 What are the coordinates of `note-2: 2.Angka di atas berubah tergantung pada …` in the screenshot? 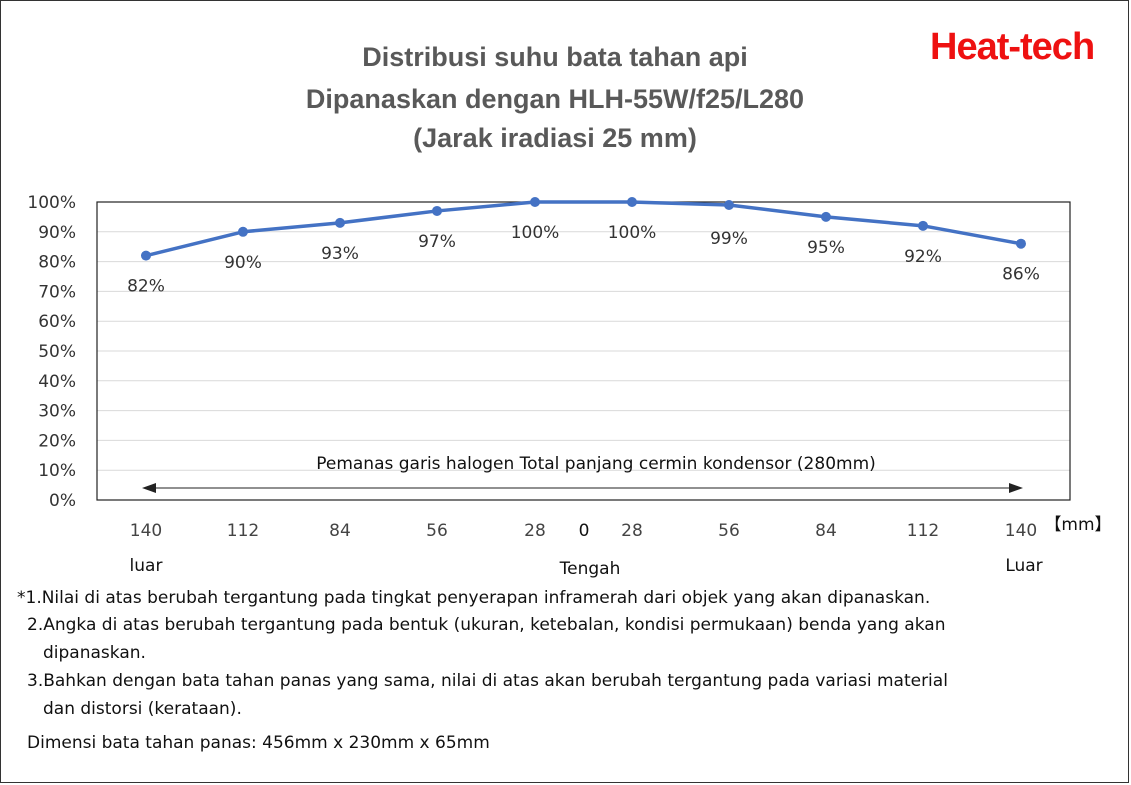 It's located at (486, 625).